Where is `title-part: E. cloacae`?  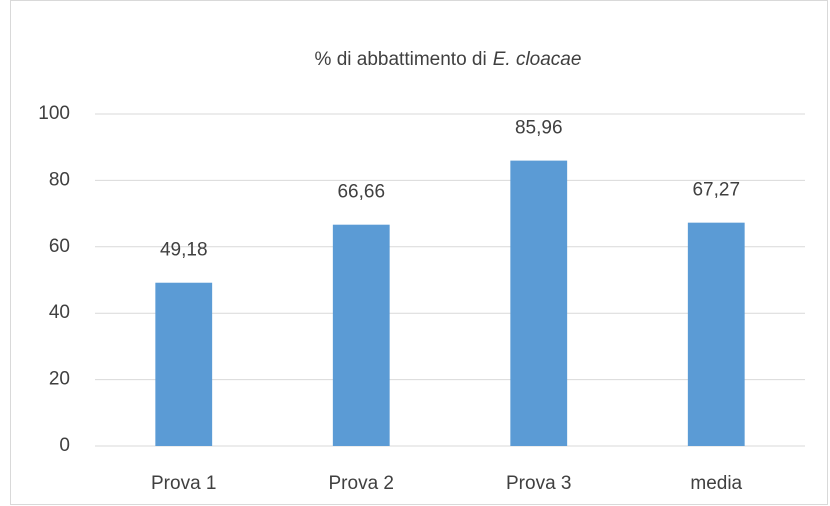
title-part: E. cloacae is located at coordinates (537, 59).